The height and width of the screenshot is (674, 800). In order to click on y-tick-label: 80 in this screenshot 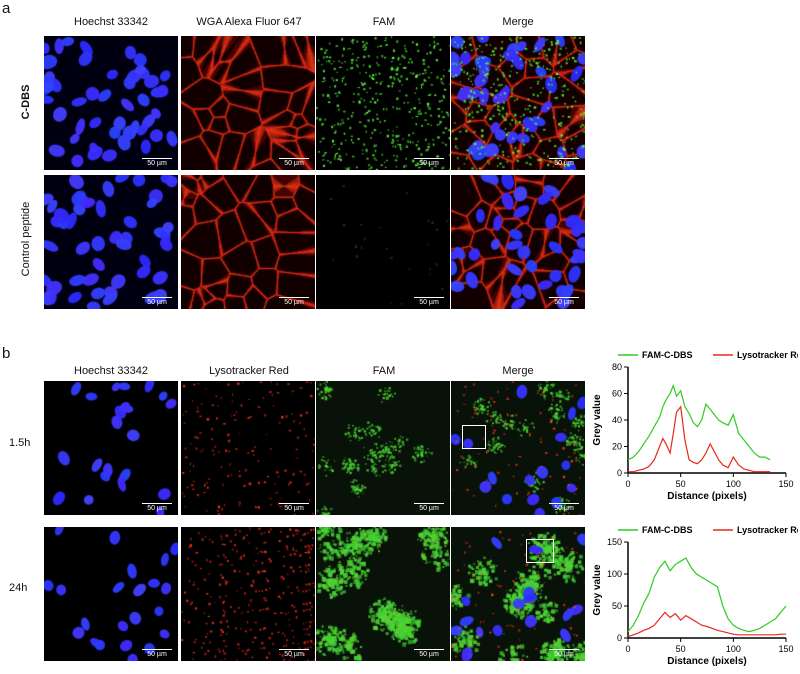, I will do `click(617, 367)`.